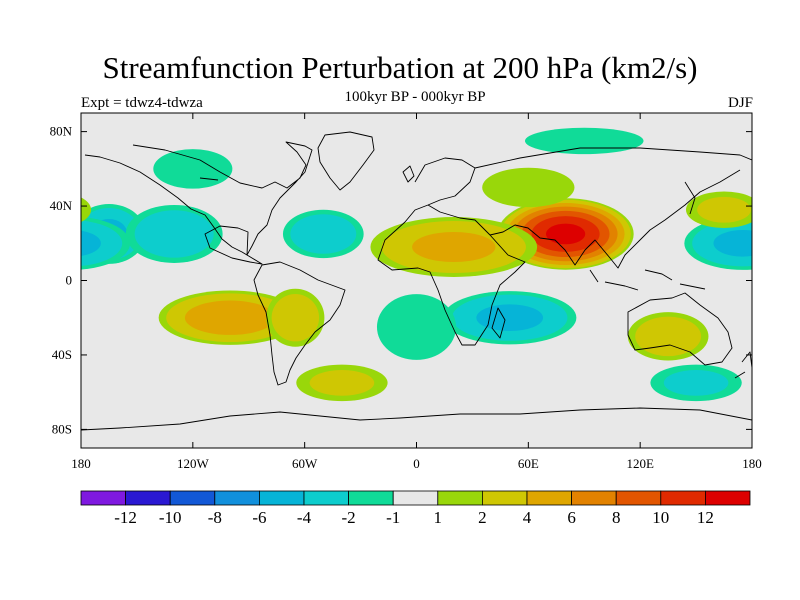  Describe the element at coordinates (438, 517) in the screenshot. I see `colorbar-label: 1` at that location.